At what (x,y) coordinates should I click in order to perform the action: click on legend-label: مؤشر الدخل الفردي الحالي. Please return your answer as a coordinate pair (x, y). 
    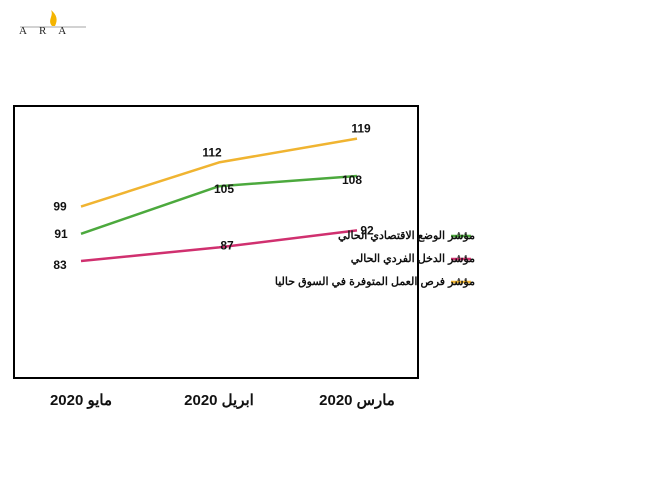
    Looking at the image, I should click on (413, 259).